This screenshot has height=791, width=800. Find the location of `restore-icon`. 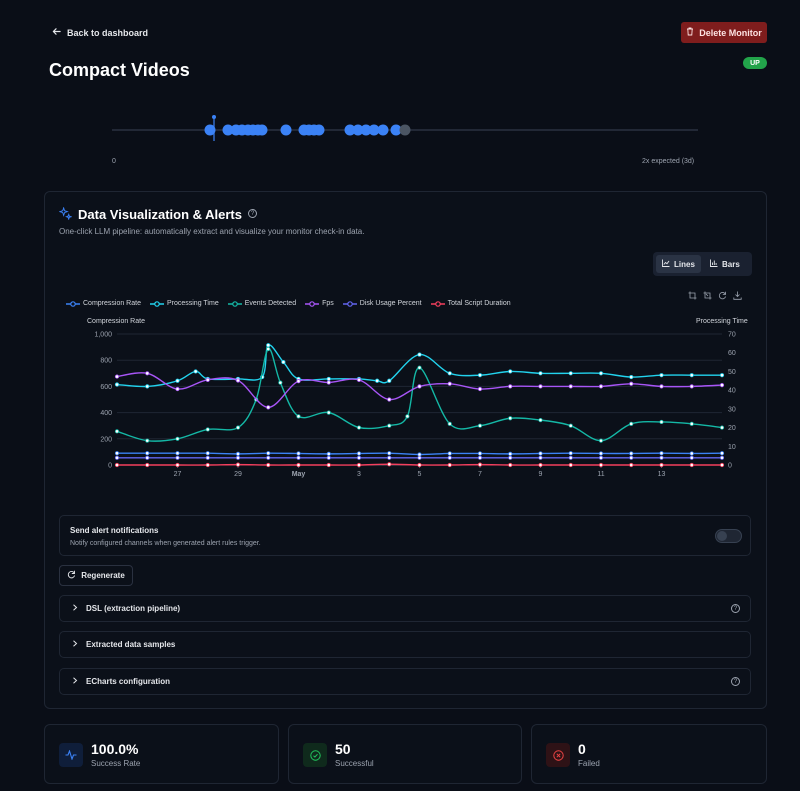

restore-icon is located at coordinates (722, 296).